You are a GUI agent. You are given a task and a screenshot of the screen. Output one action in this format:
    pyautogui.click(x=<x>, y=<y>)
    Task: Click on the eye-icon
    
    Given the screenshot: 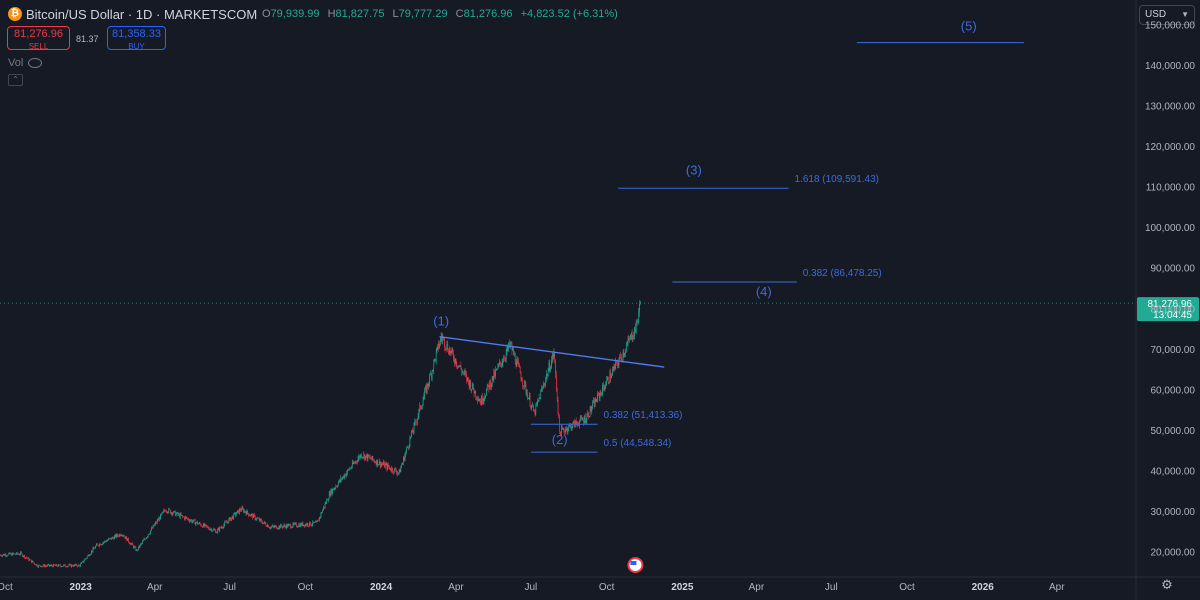 What is the action you would take?
    pyautogui.click(x=35, y=63)
    